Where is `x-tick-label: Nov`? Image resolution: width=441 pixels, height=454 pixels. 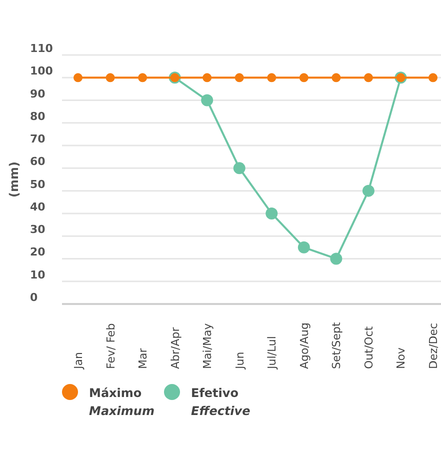 x-tick-label: Nov is located at coordinates (401, 358).